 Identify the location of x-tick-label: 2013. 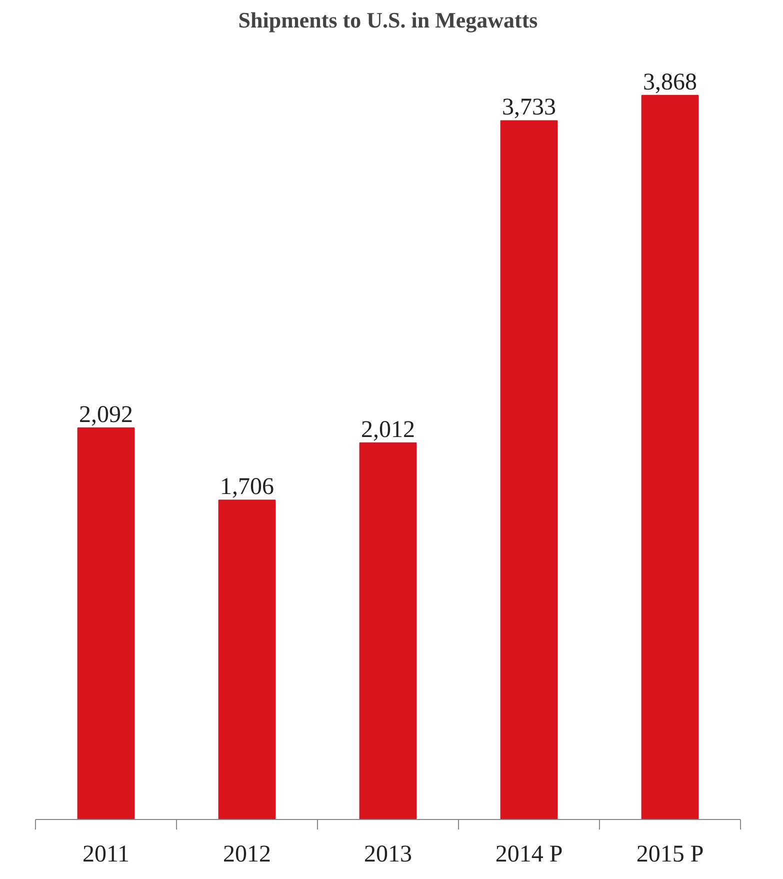
(388, 855).